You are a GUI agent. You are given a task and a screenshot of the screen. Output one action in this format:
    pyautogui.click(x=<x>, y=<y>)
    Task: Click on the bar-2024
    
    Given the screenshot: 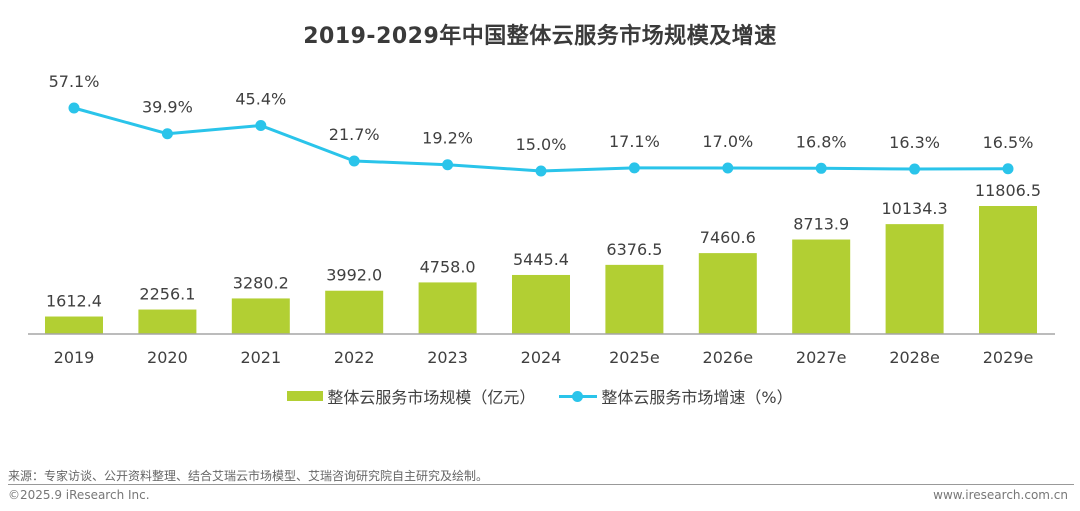 What is the action you would take?
    pyautogui.click(x=541, y=304)
    